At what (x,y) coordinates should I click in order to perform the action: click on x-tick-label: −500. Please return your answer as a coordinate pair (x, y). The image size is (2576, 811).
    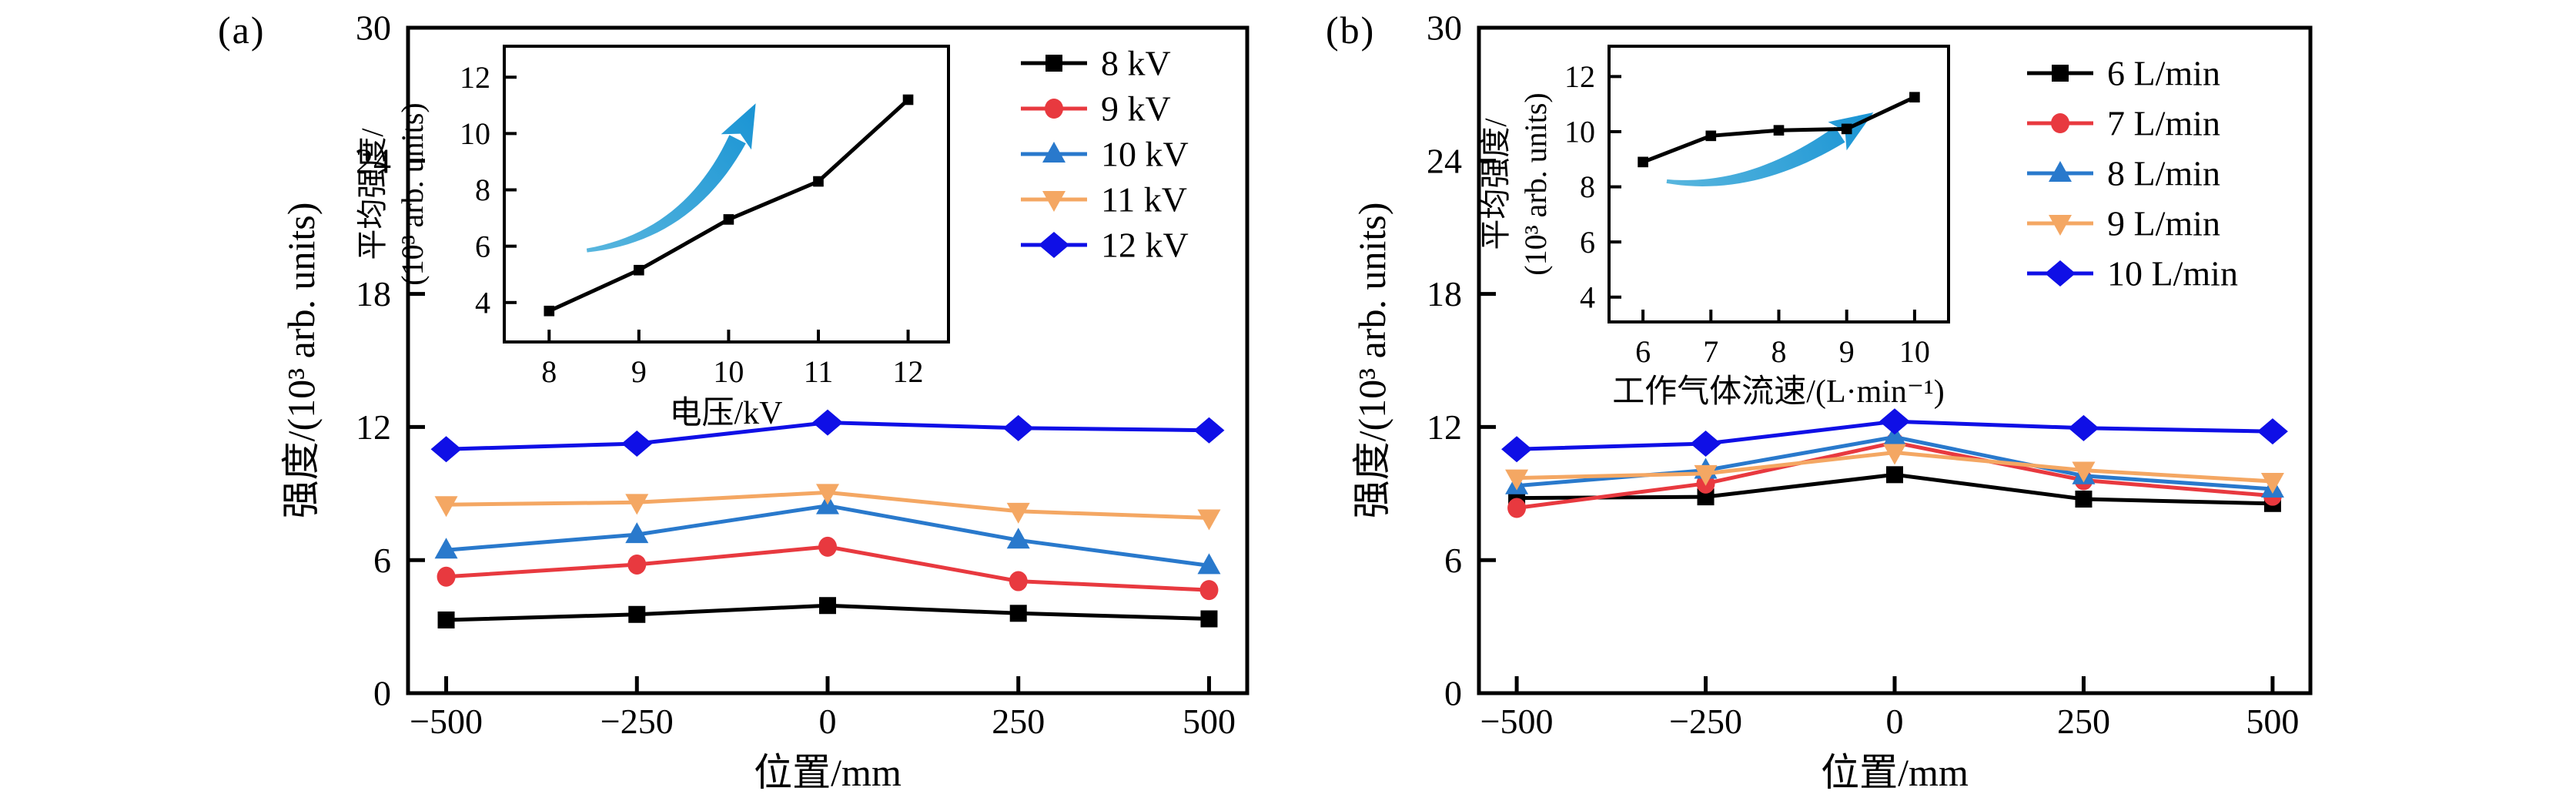
    Looking at the image, I should click on (1517, 721).